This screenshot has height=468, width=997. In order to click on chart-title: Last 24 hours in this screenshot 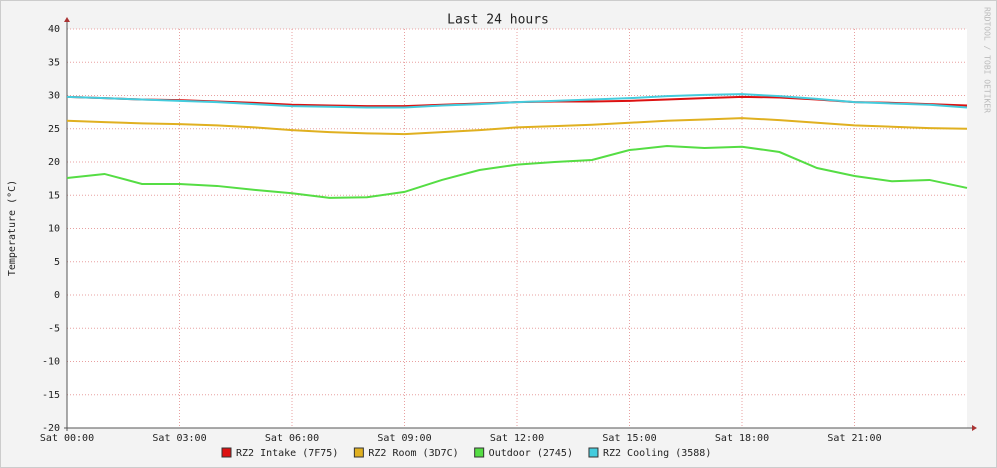, I will do `click(498, 20)`.